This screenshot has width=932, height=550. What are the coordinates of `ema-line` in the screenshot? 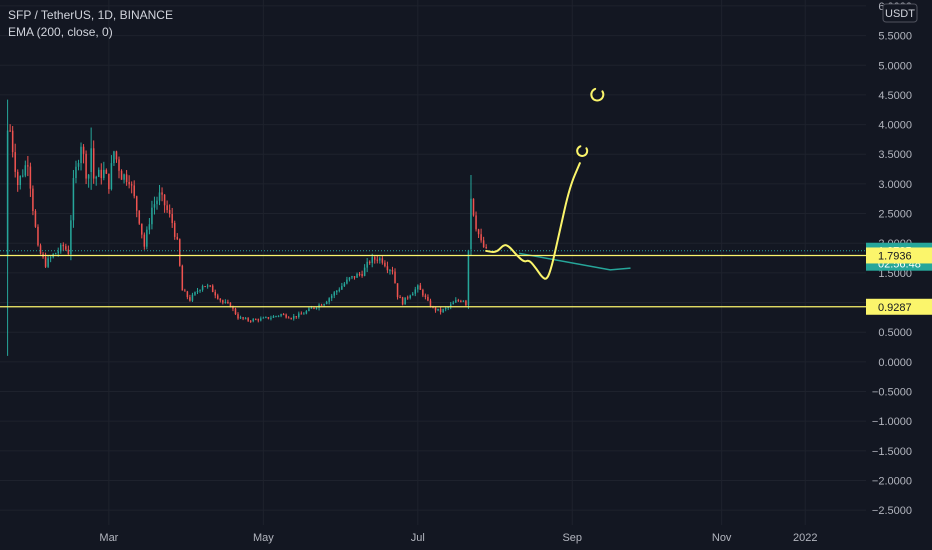 It's located at (574, 261).